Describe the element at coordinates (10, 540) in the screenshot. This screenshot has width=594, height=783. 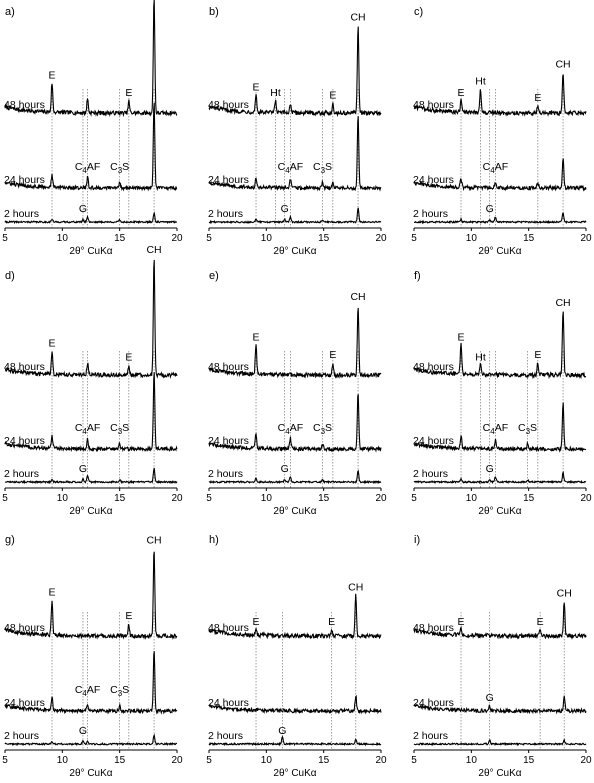
I see `panel-label: g)` at that location.